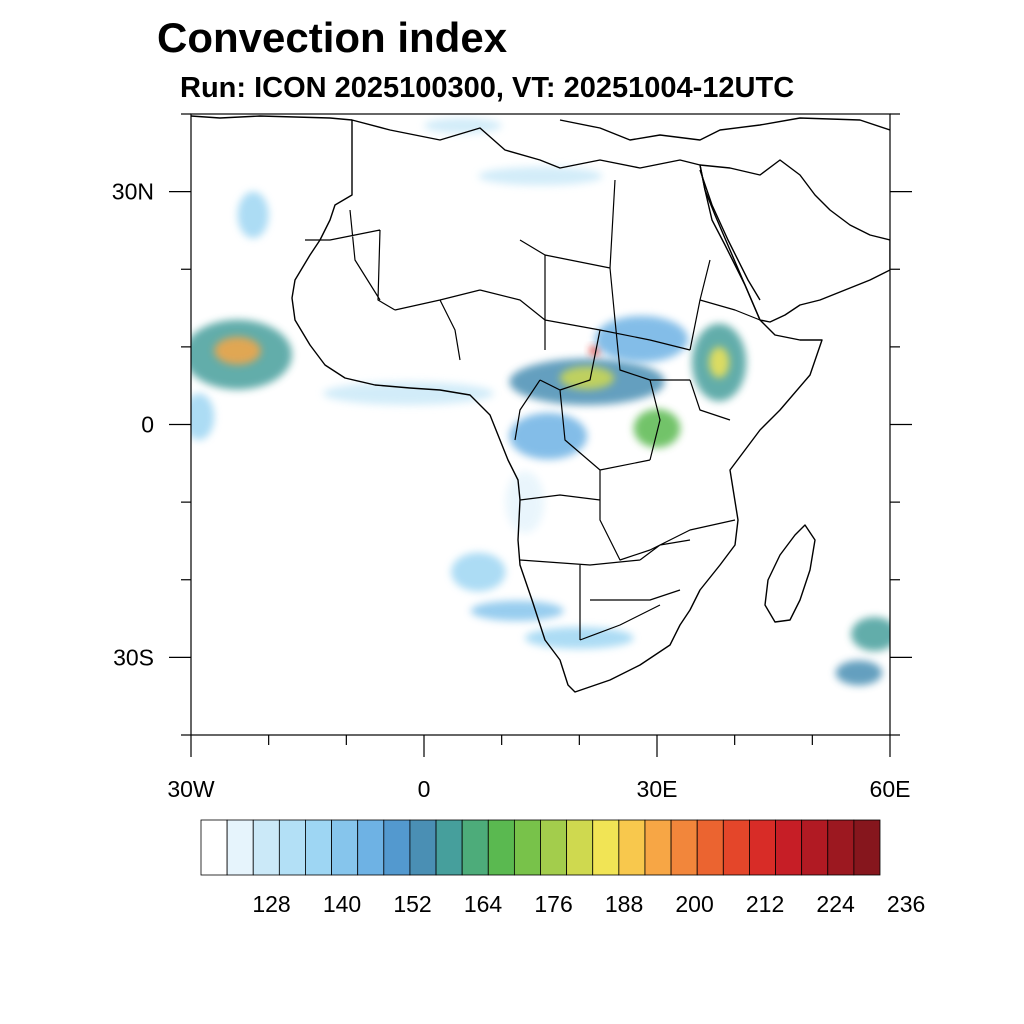  Describe the element at coordinates (906, 904) in the screenshot. I see `colorbar-label: 236` at that location.